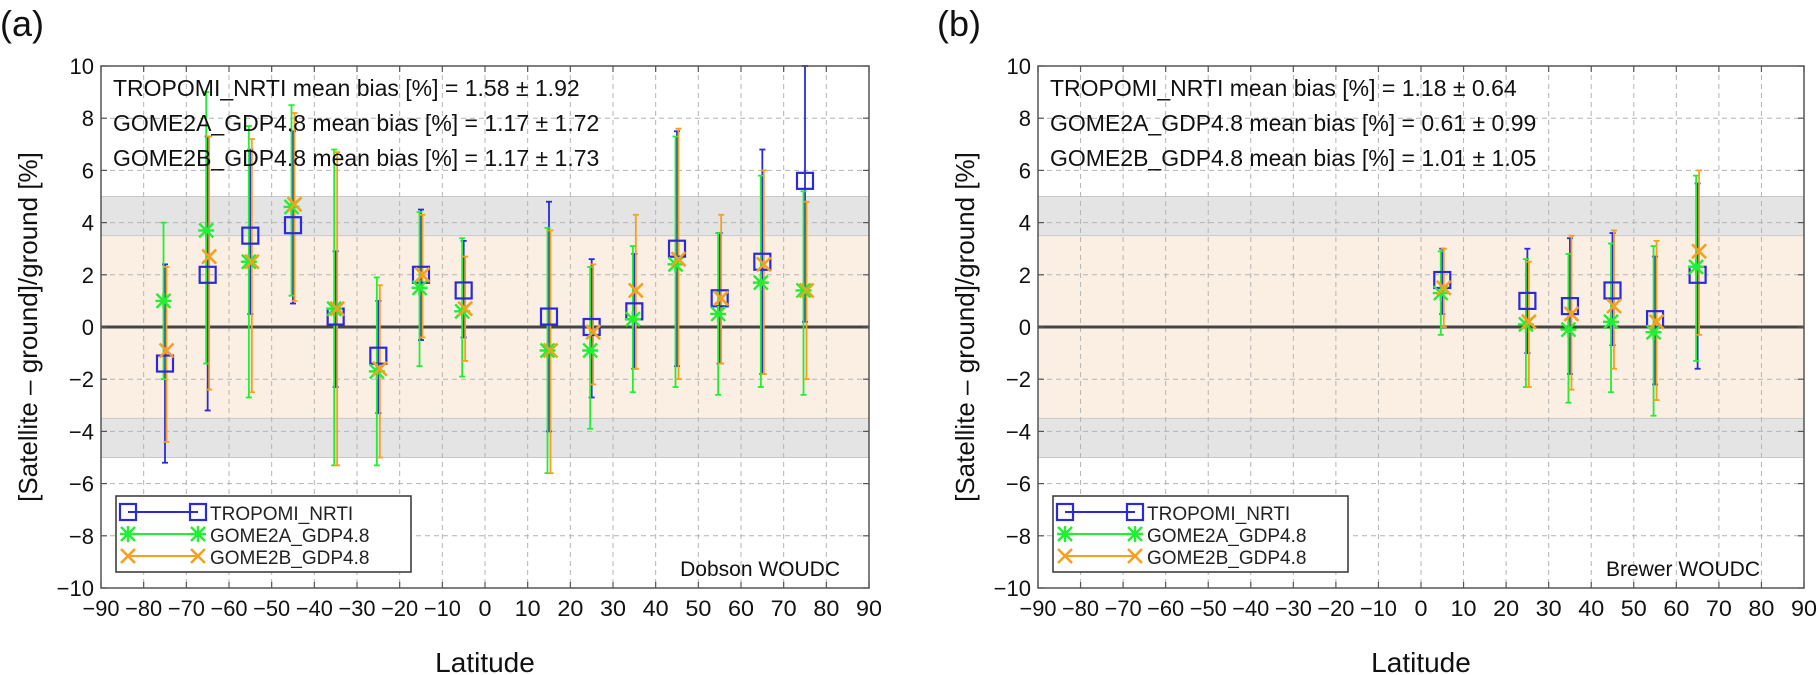 The image size is (1820, 675). Describe the element at coordinates (826, 608) in the screenshot. I see `x-tick-label: 80` at that location.